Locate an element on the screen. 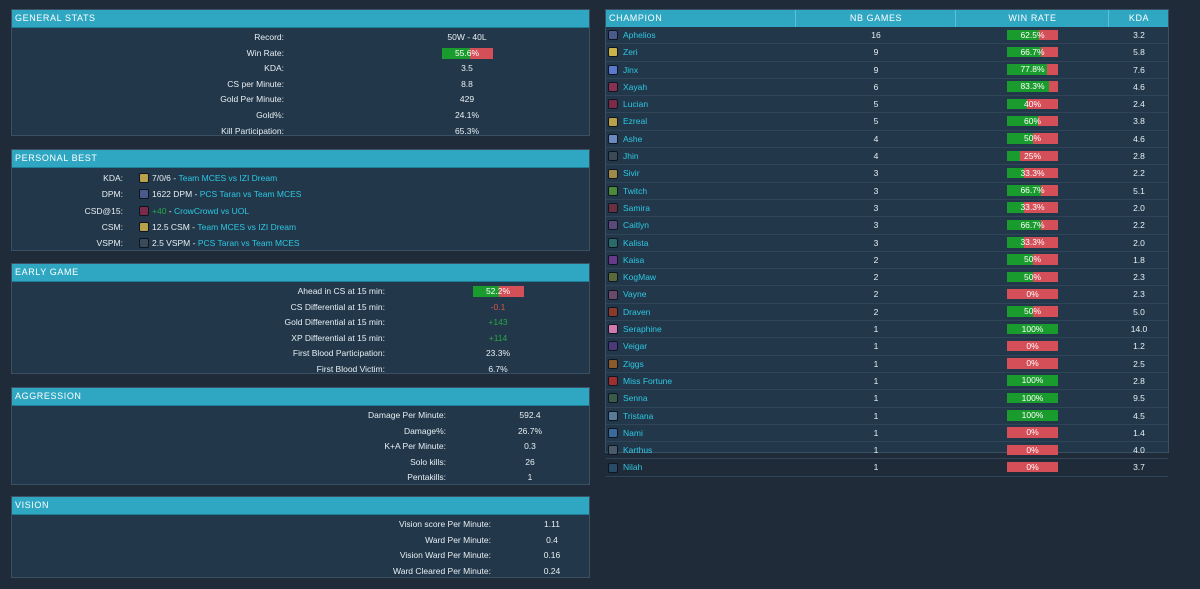 The width and height of the screenshot is (1200, 589). champion-name-link: Twitch is located at coordinates (635, 190).